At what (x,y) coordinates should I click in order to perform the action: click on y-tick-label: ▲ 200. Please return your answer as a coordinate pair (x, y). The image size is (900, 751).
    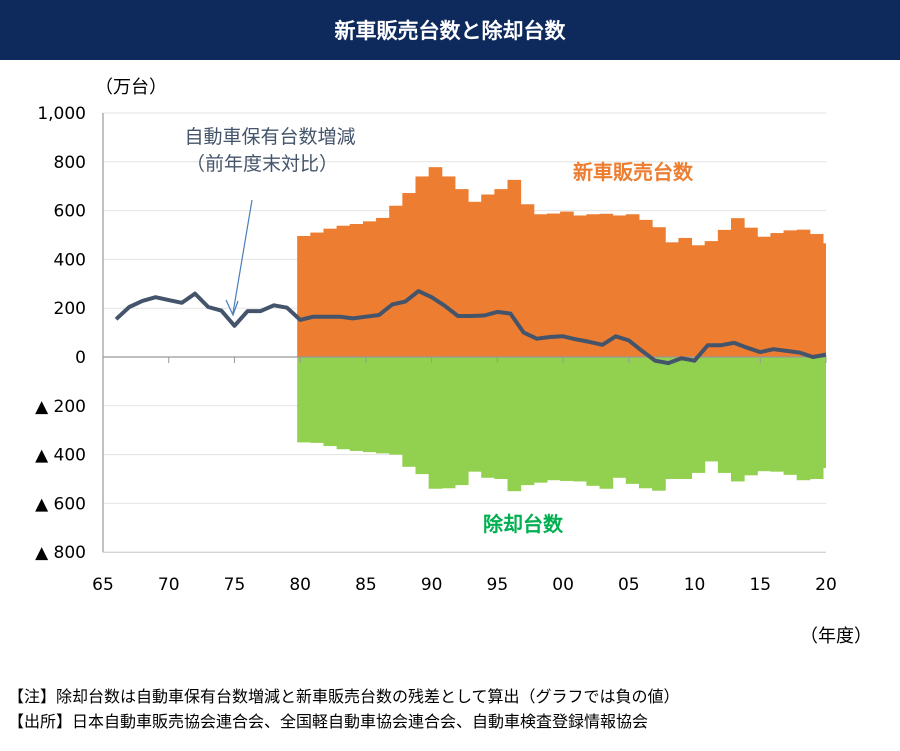
    Looking at the image, I should click on (60, 407).